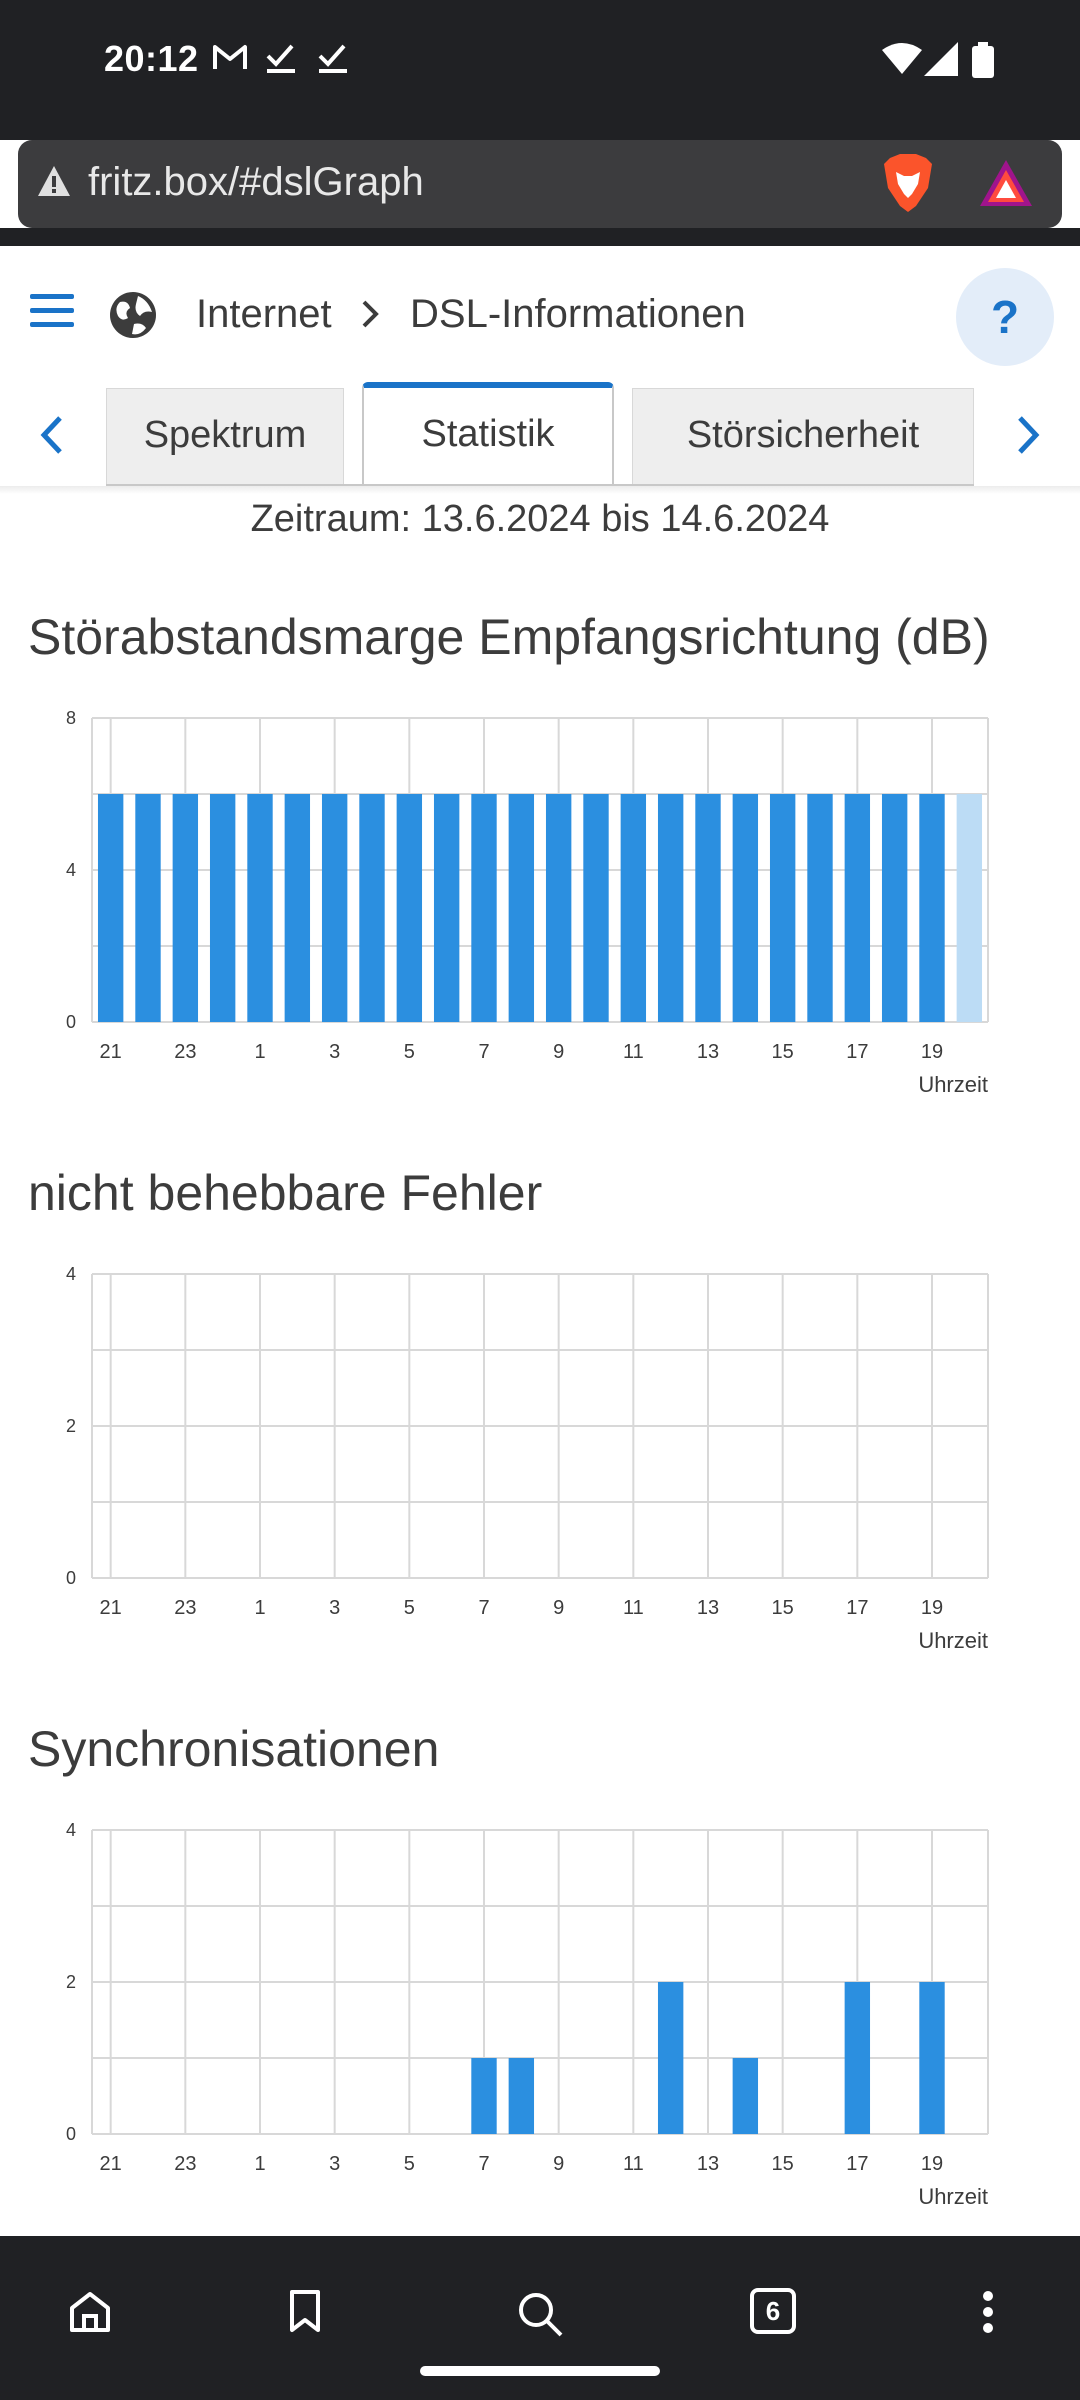 The width and height of the screenshot is (1080, 2400). Describe the element at coordinates (540, 490) in the screenshot. I see `tab-shadow` at that location.